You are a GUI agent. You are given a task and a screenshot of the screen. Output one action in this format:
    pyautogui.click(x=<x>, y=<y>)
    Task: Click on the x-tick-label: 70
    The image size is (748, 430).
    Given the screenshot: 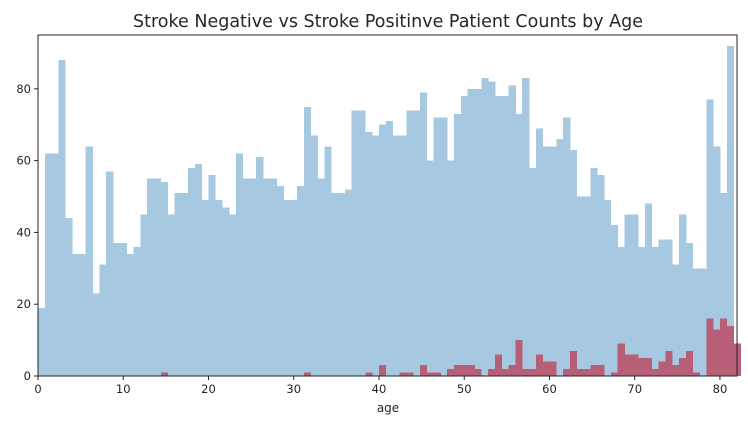 What is the action you would take?
    pyautogui.click(x=634, y=389)
    